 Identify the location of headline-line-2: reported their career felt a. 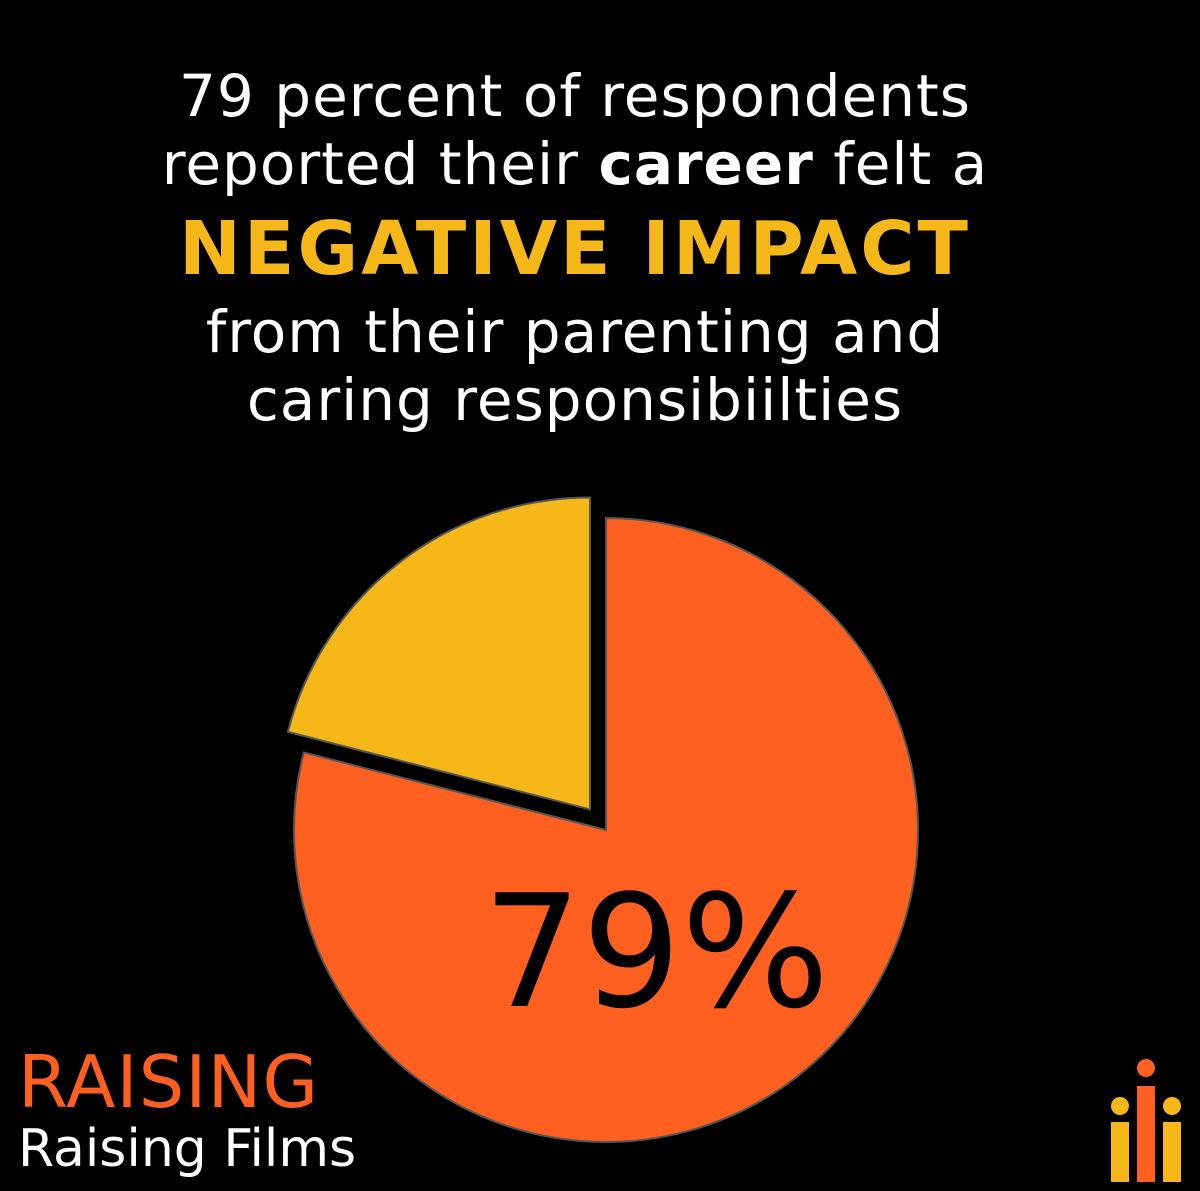
(575, 164).